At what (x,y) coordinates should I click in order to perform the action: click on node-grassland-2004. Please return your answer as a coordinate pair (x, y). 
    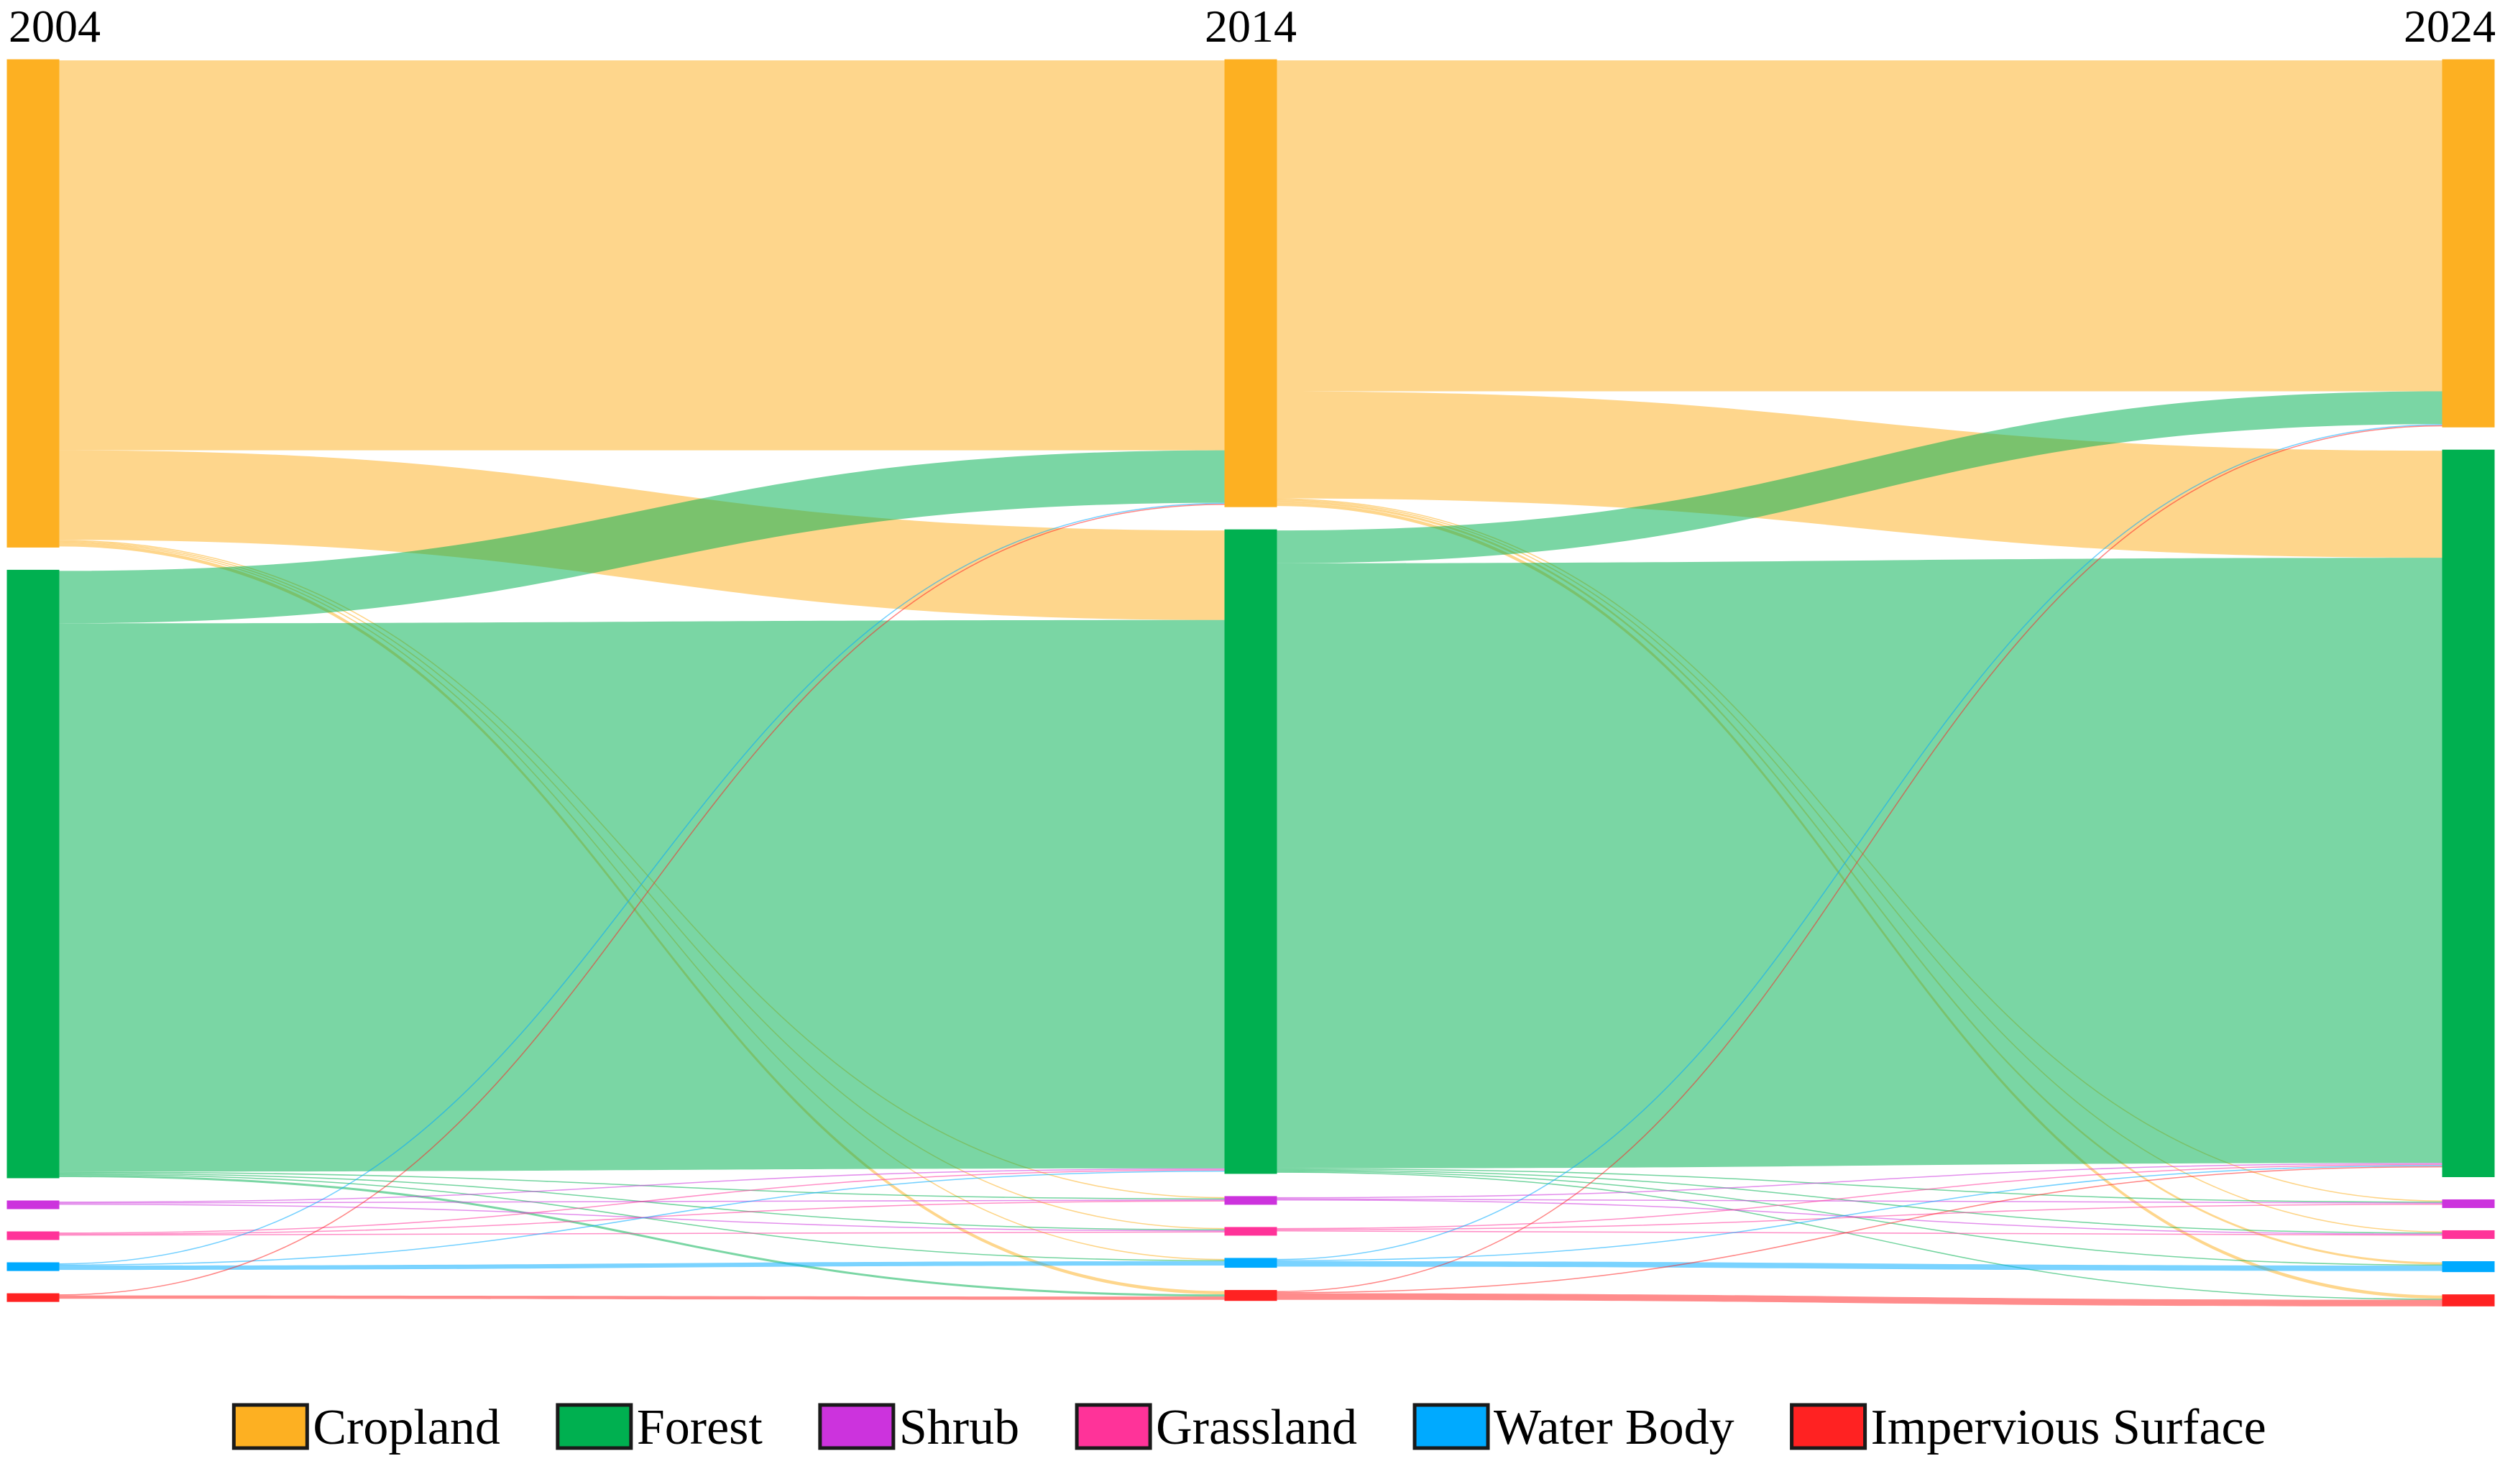
    Looking at the image, I should click on (33, 1235).